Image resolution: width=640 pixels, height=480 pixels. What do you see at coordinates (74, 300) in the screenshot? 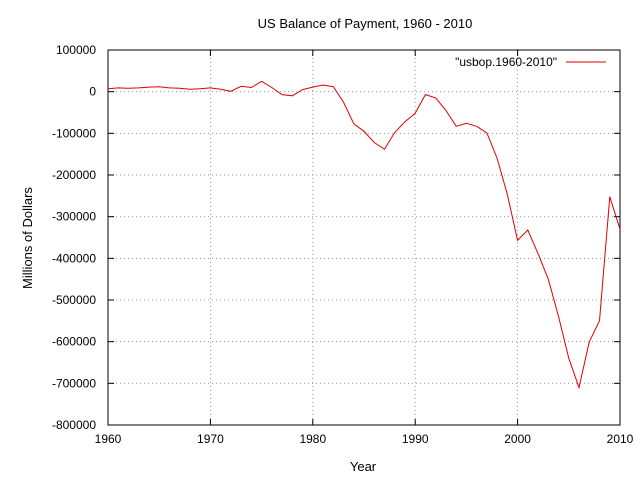
I see `y-tick-label: -500000` at bounding box center [74, 300].